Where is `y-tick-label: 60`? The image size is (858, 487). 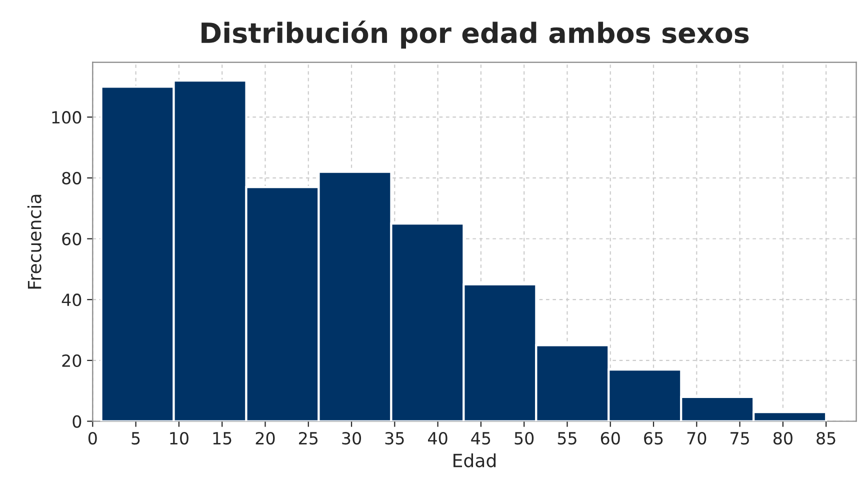
y-tick-label: 60 is located at coordinates (72, 239).